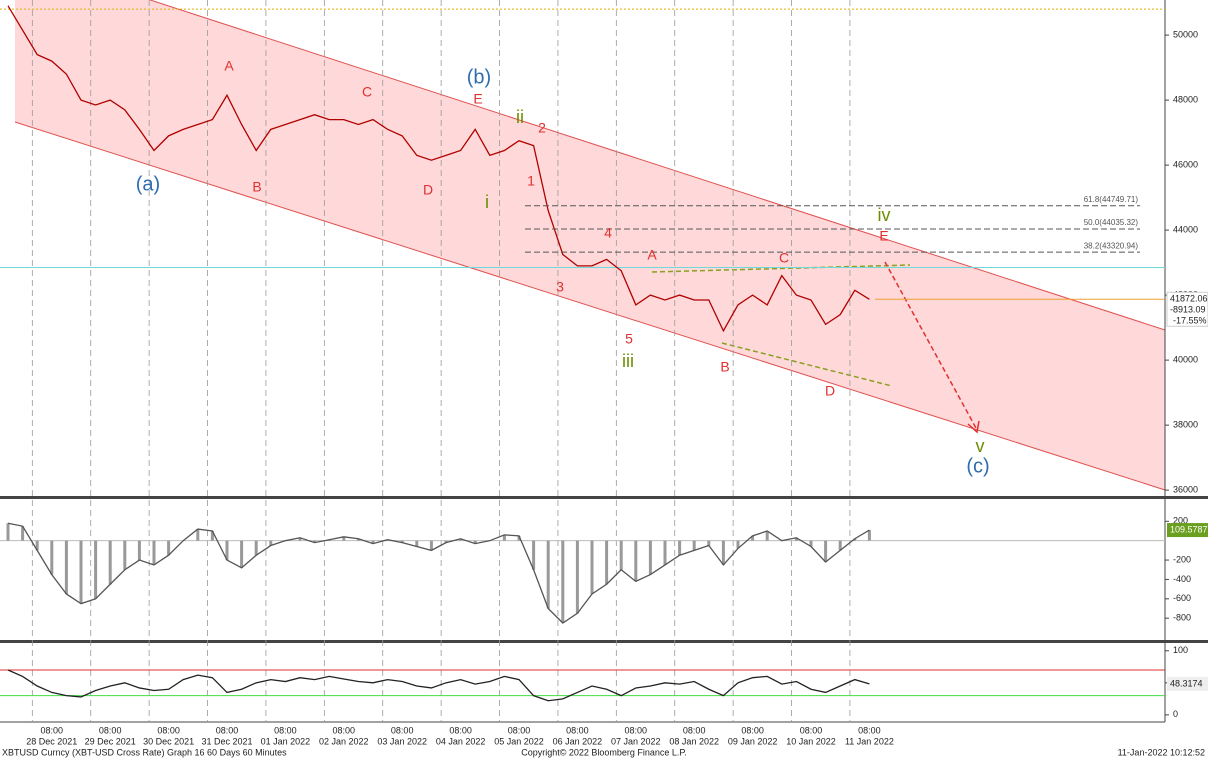  I want to click on last-price: 41872.06, so click(1189, 299).